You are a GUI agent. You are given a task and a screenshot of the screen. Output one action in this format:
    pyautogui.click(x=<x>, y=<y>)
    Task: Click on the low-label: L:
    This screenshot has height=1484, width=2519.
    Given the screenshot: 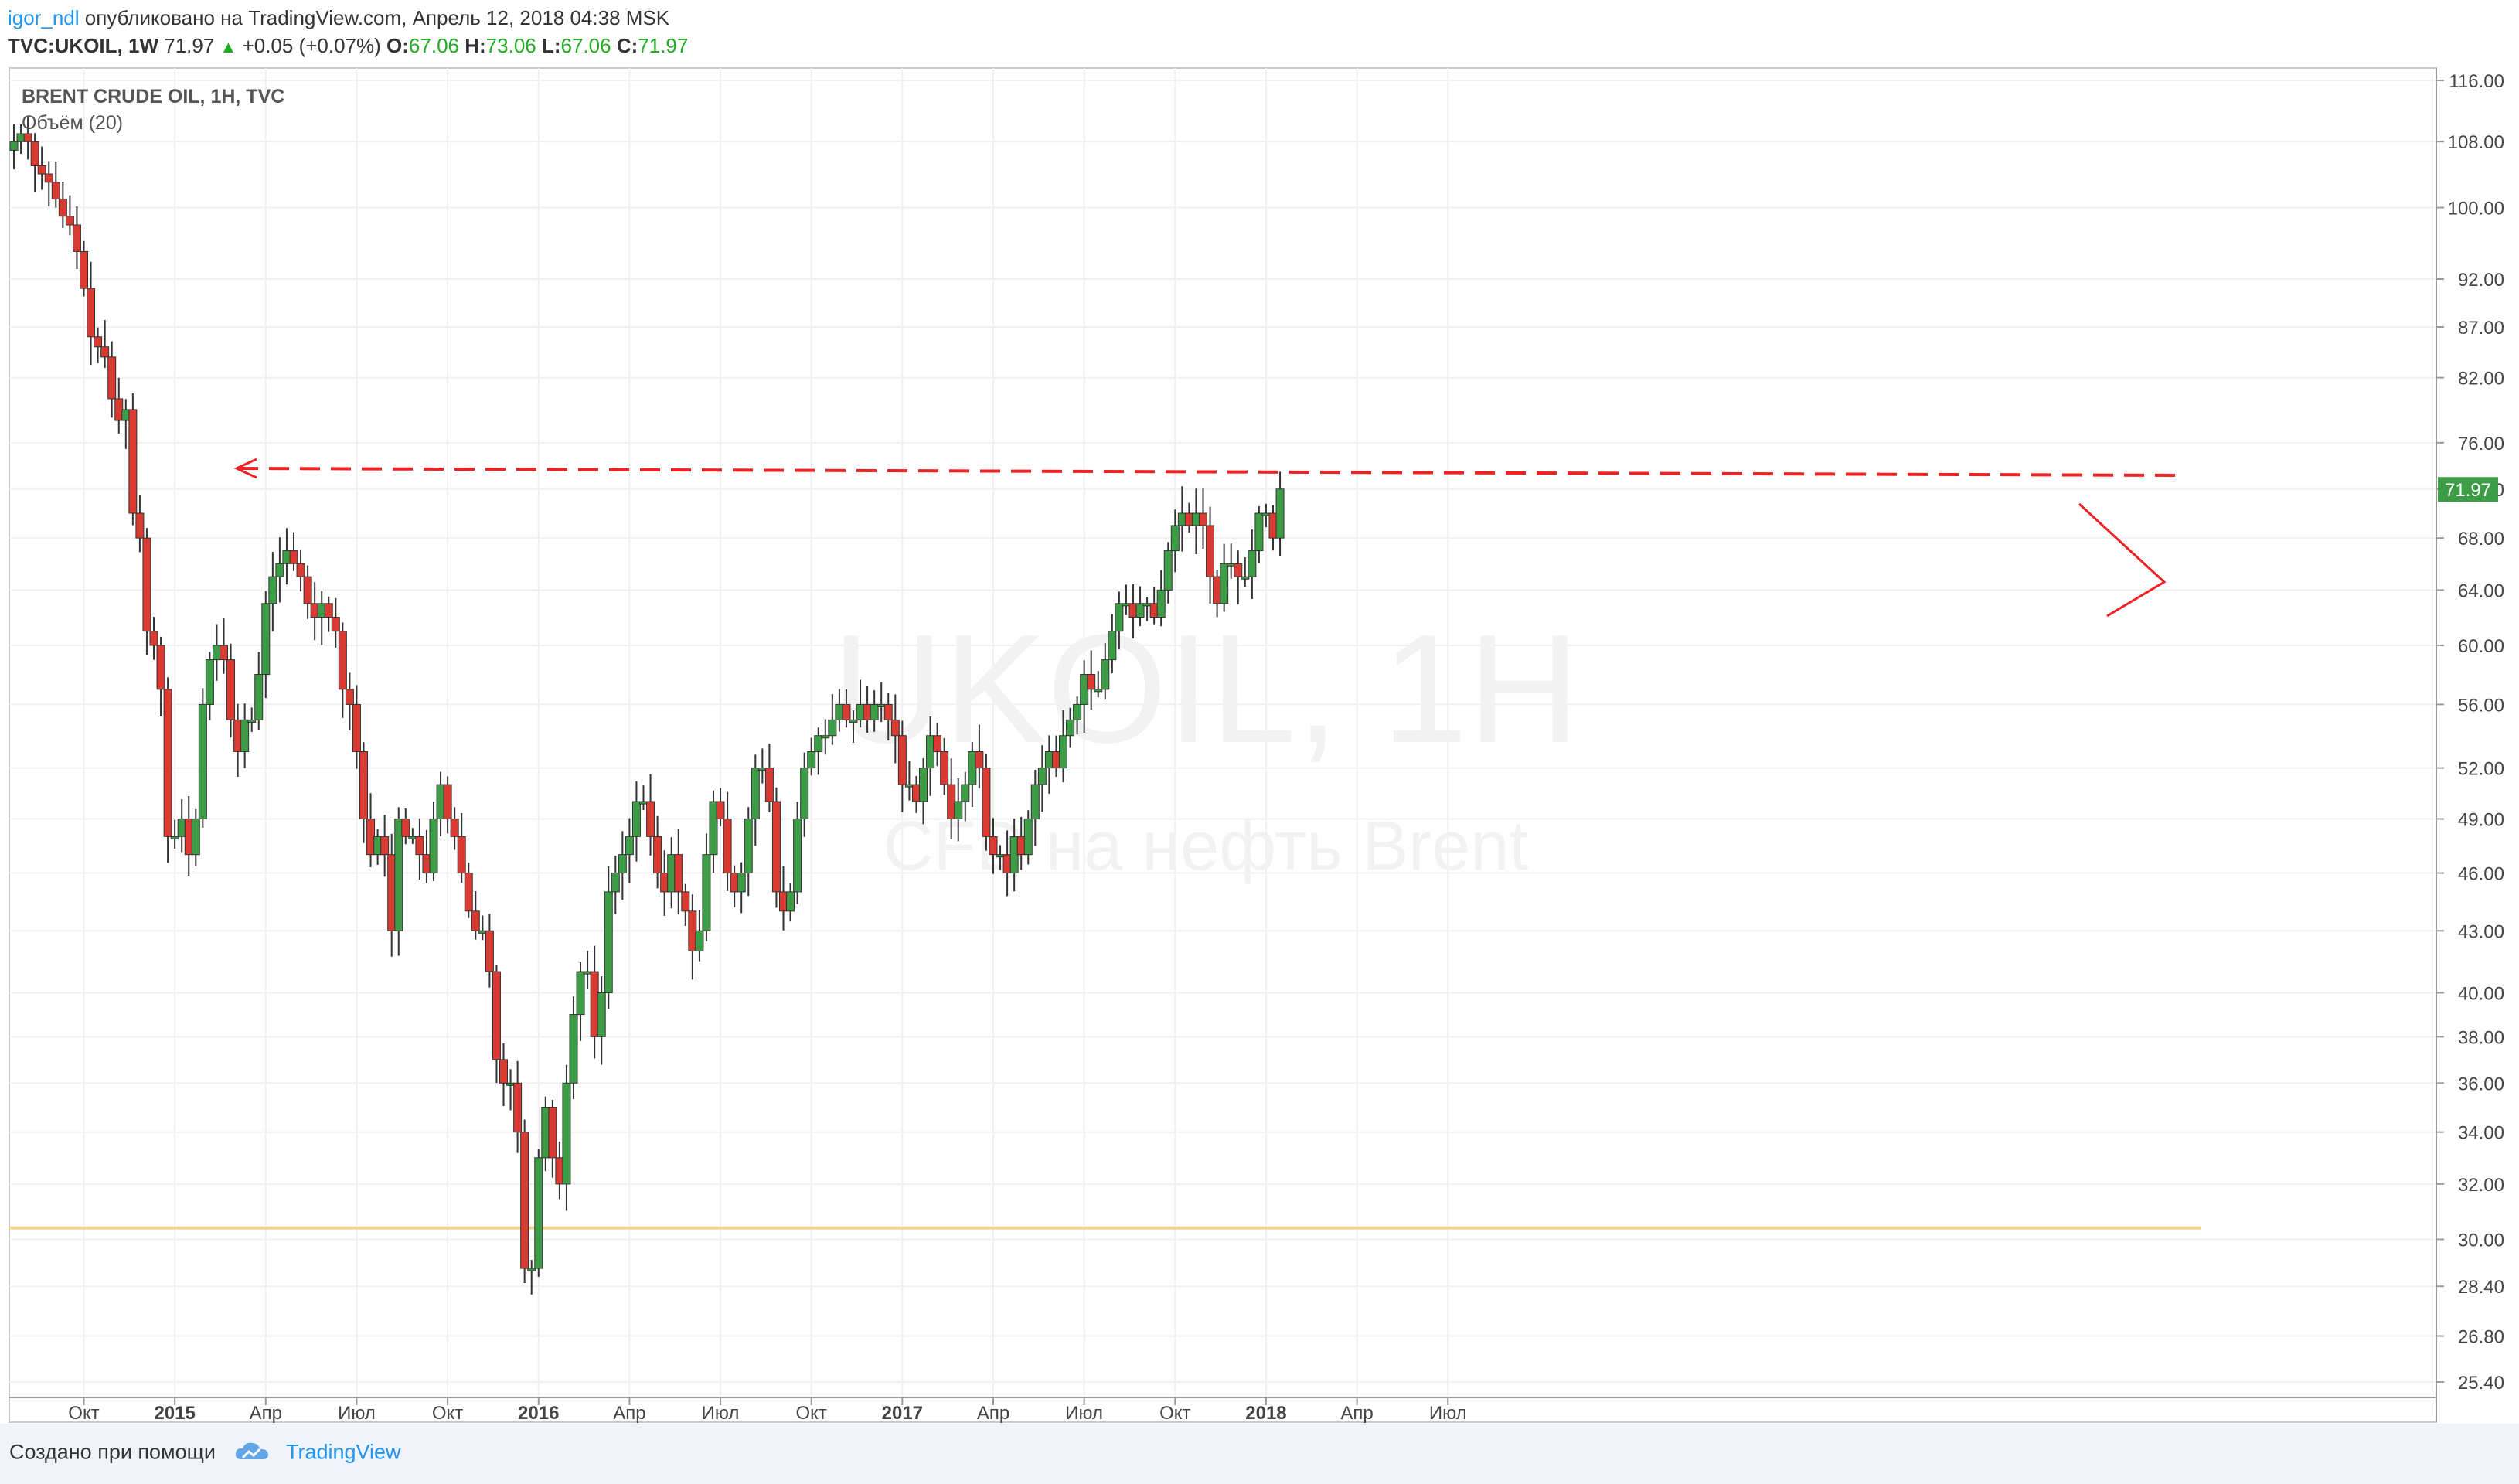 What is the action you would take?
    pyautogui.click(x=551, y=45)
    